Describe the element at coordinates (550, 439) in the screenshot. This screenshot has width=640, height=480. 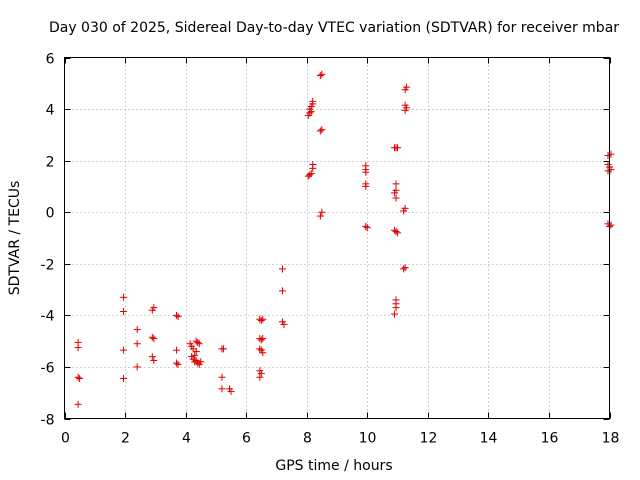
I see `x-tick-label: 16` at that location.